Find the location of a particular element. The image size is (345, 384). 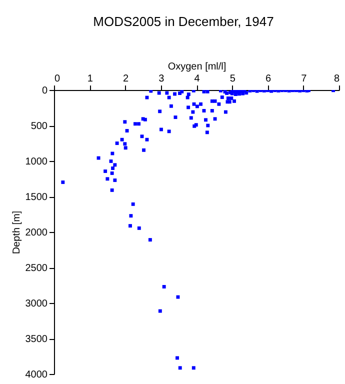

x-tick-label: 5 is located at coordinates (233, 79).